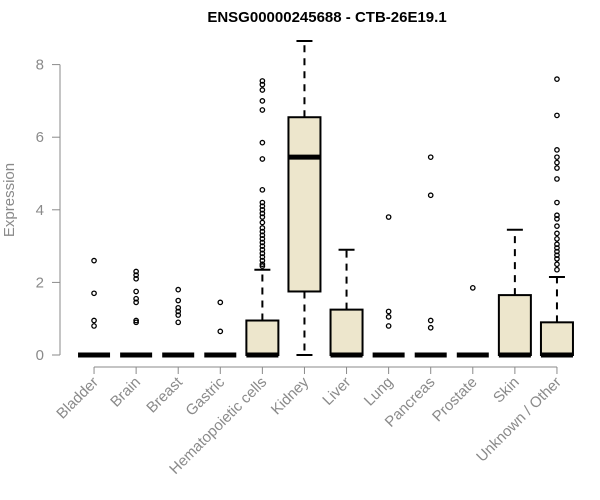 The width and height of the screenshot is (600, 500). What do you see at coordinates (326, 17) in the screenshot?
I see `chart-title: ENSG00000245688 - CTB-26E19.1` at bounding box center [326, 17].